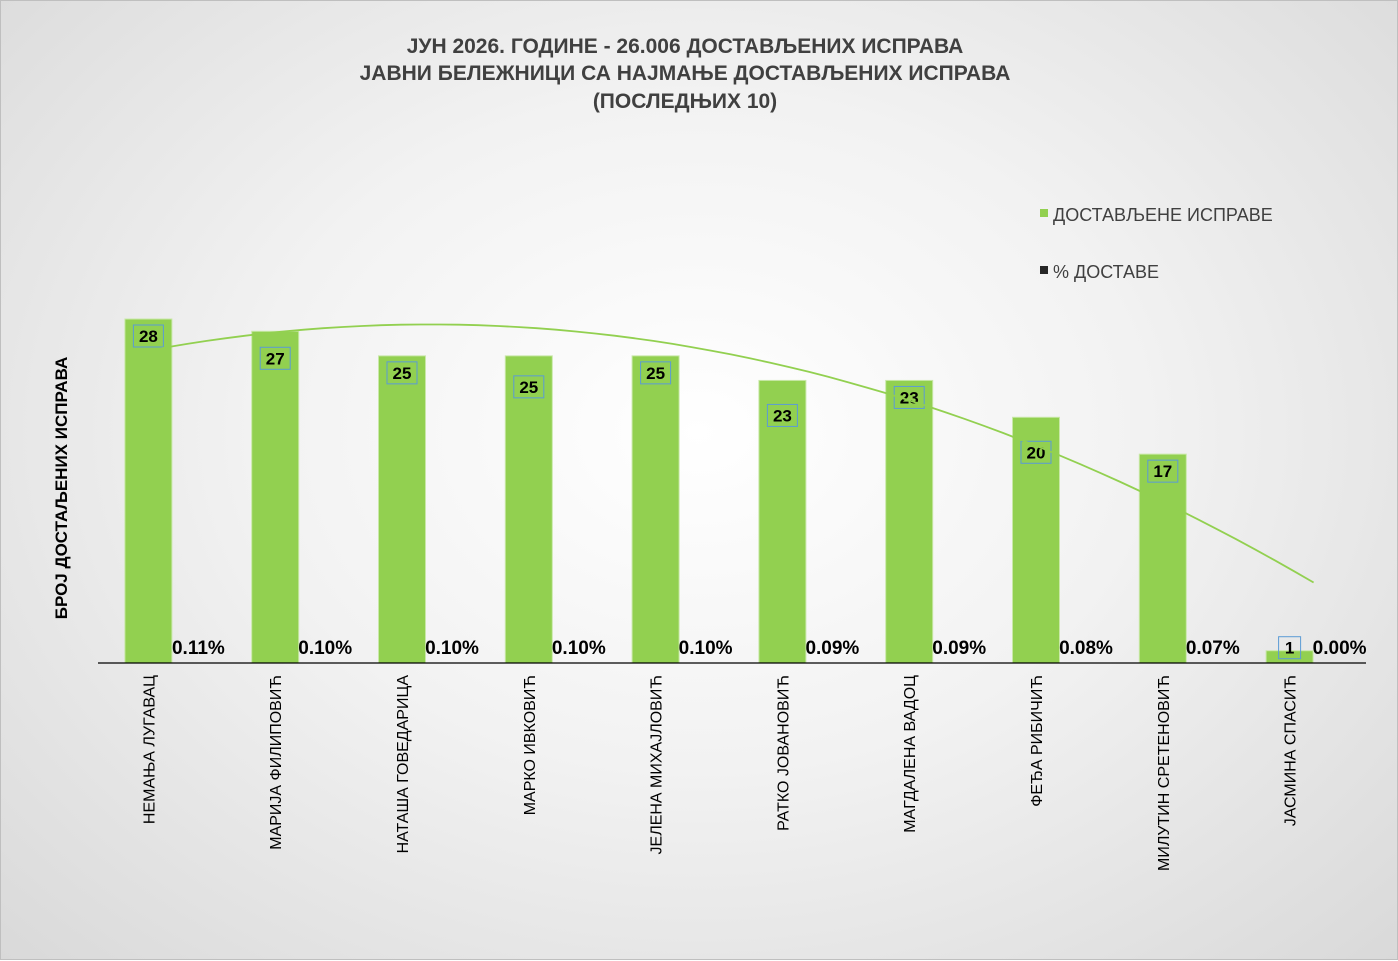 The width and height of the screenshot is (1398, 961). I want to click on legend-swatch-percent, so click(1044, 270).